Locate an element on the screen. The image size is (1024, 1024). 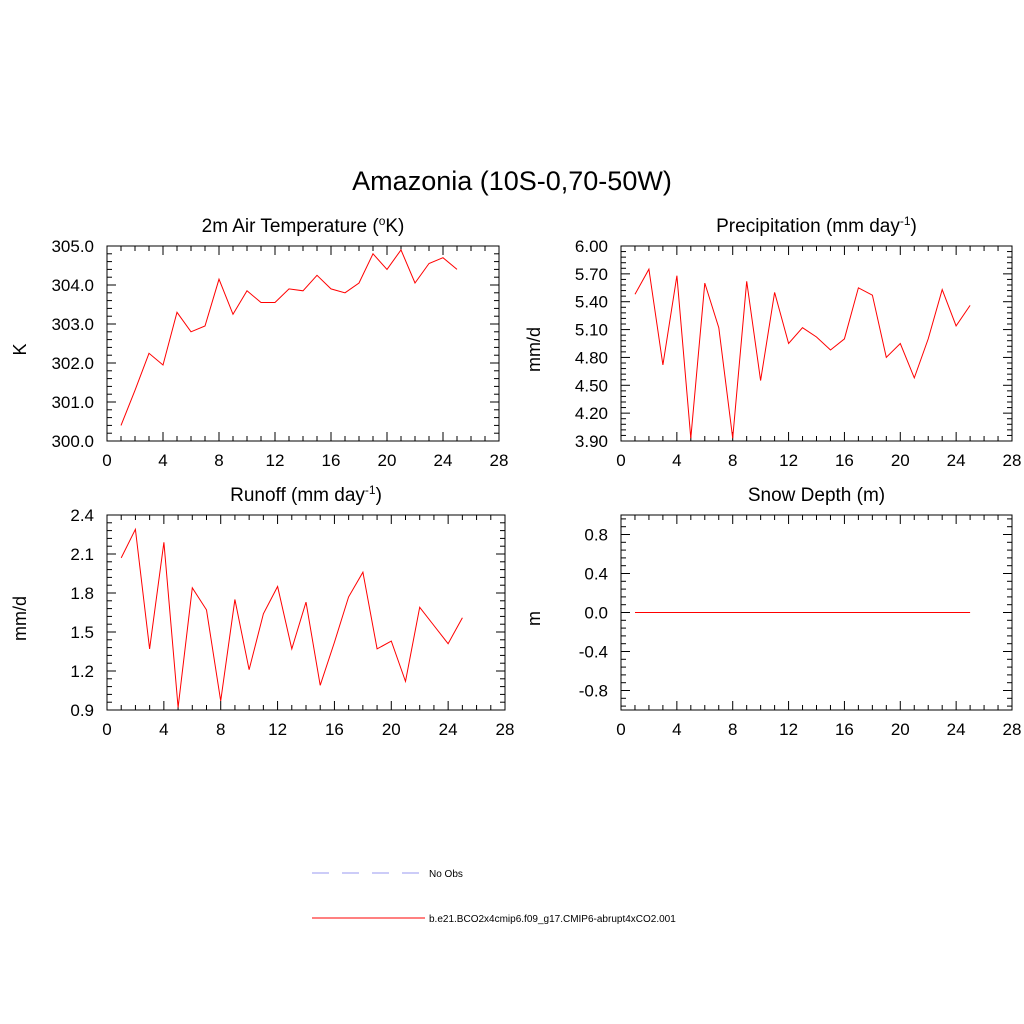
y-tick-label: 303.0 is located at coordinates (72, 324).